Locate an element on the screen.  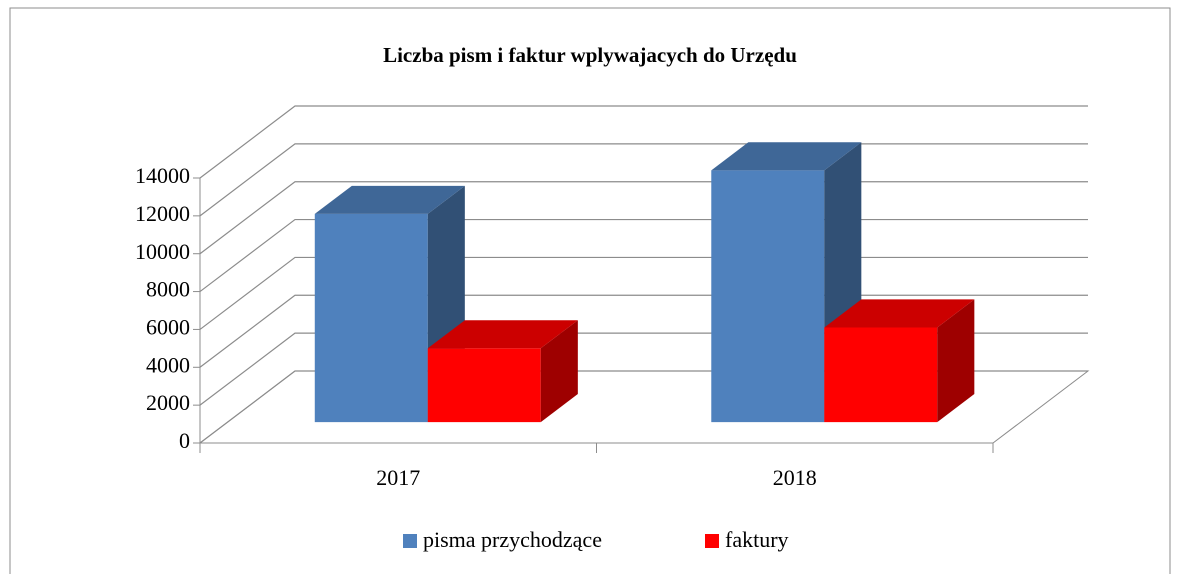
y-tick-label: 2000 is located at coordinates (168, 402).